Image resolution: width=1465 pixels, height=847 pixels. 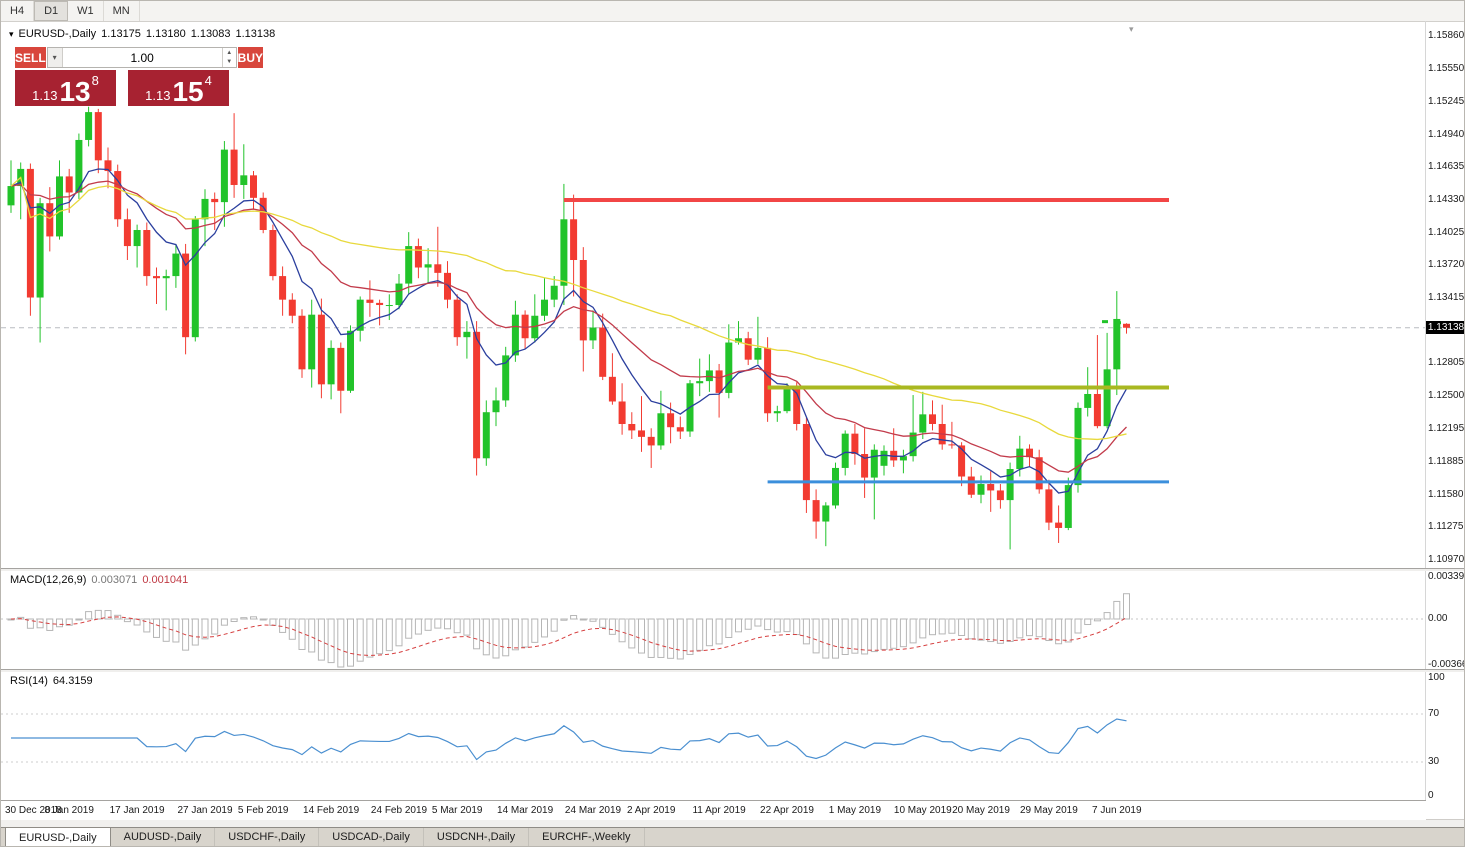 I want to click on price-axis-label: 1.13415, so click(x=1446, y=298).